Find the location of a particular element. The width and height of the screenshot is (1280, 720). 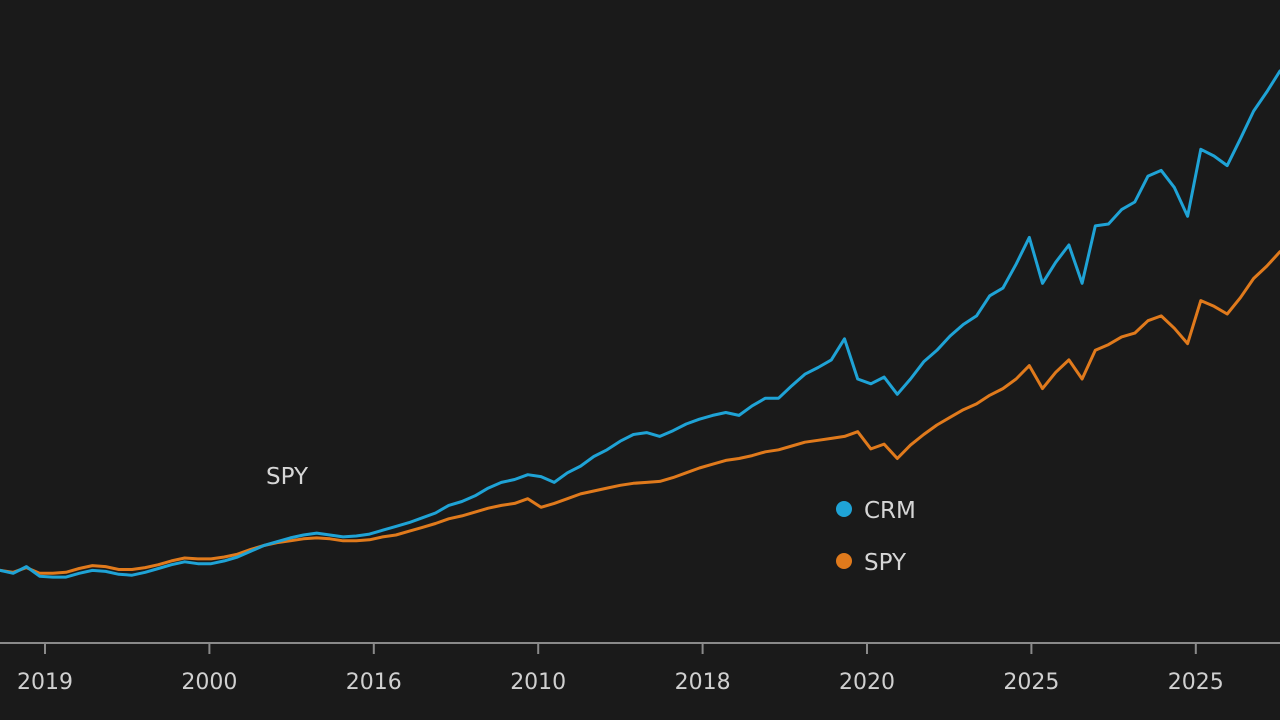

x-tick-label: 2000 is located at coordinates (209, 682).